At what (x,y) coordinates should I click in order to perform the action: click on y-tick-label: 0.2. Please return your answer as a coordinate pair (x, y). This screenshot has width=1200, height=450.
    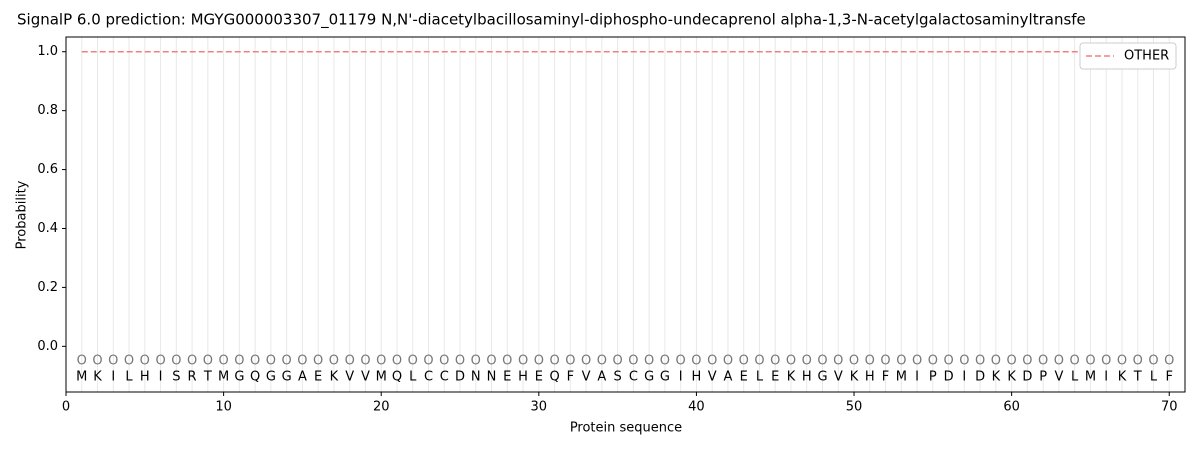
    Looking at the image, I should click on (47, 287).